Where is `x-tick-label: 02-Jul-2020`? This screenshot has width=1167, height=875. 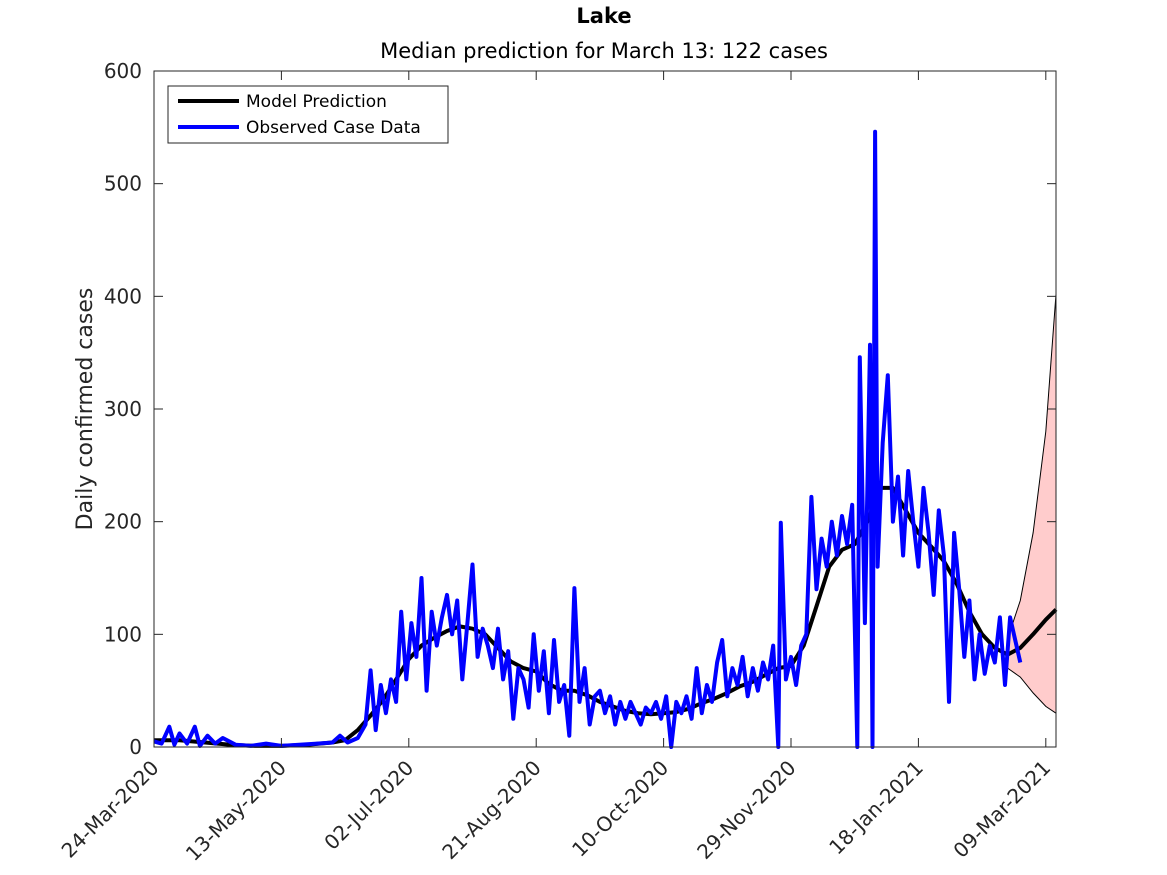
x-tick-label: 02-Jul-2020 is located at coordinates (368, 805).